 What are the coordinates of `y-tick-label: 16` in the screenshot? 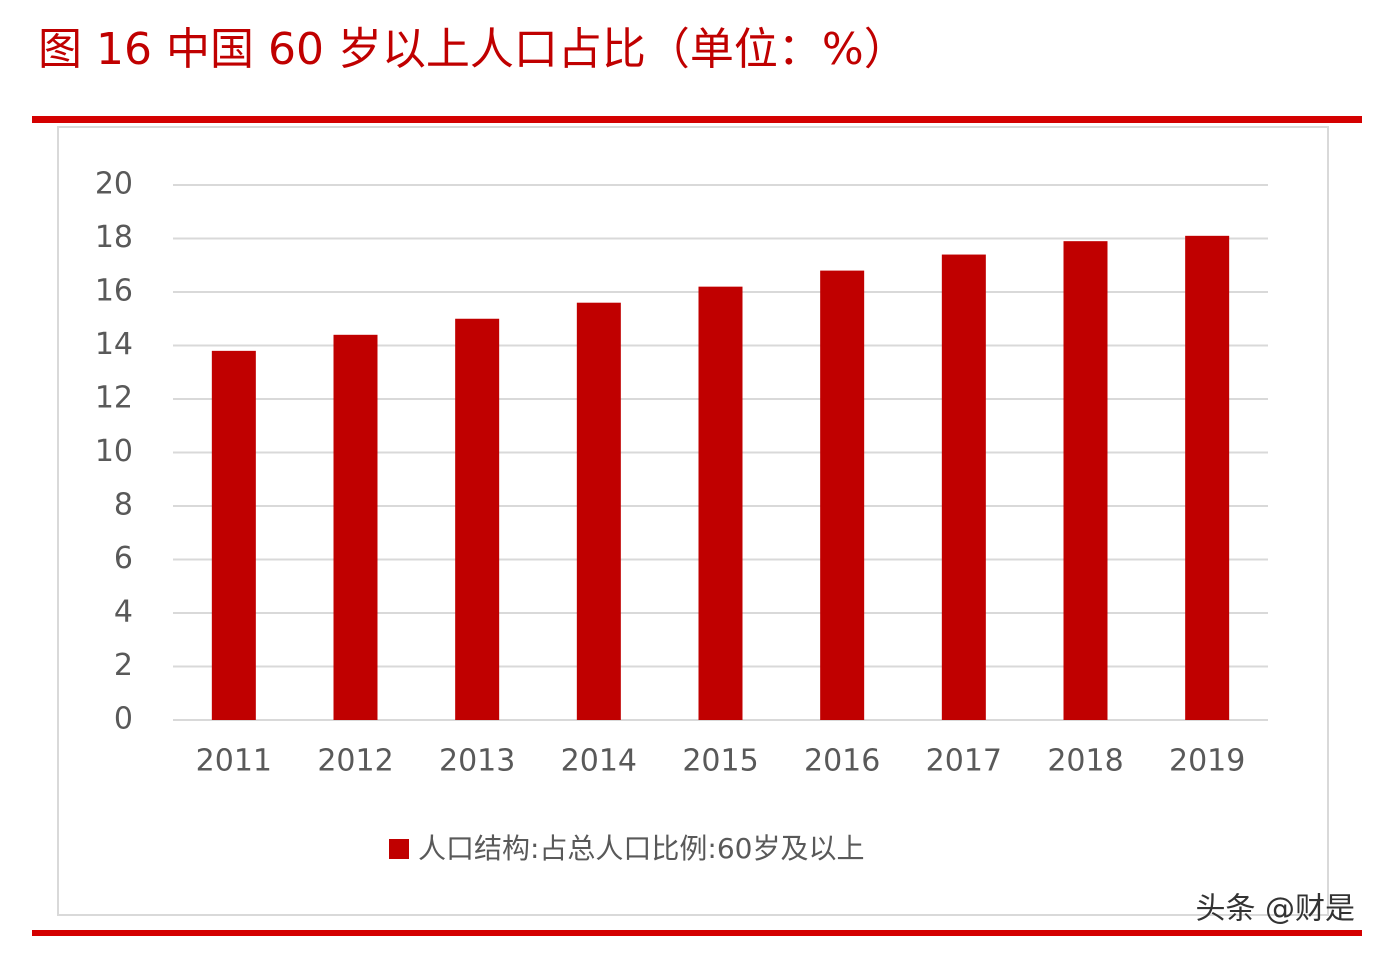 It's located at (114, 291).